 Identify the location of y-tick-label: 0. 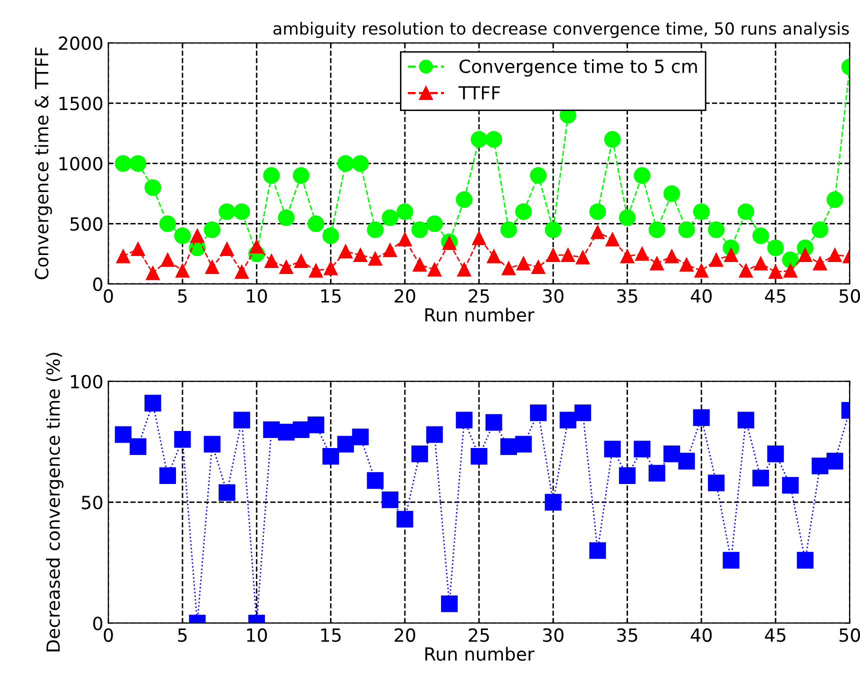
(97, 623).